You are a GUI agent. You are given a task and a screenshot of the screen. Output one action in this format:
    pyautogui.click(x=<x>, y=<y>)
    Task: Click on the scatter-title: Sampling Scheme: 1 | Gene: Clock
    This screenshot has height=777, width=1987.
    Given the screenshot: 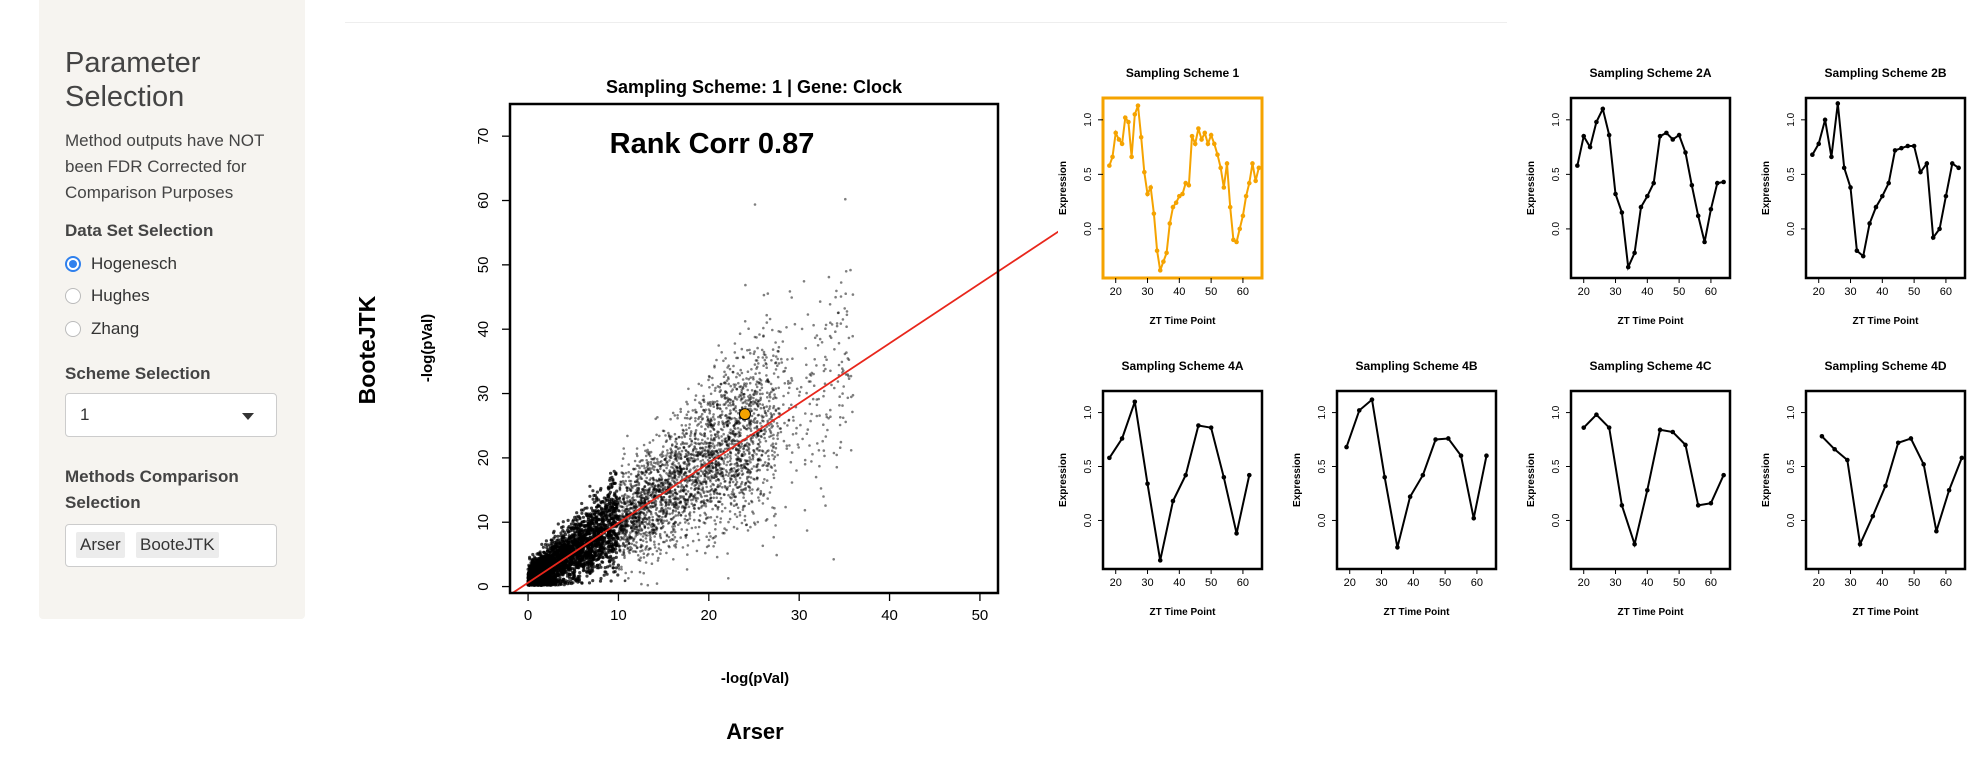 What is the action you would take?
    pyautogui.click(x=754, y=87)
    